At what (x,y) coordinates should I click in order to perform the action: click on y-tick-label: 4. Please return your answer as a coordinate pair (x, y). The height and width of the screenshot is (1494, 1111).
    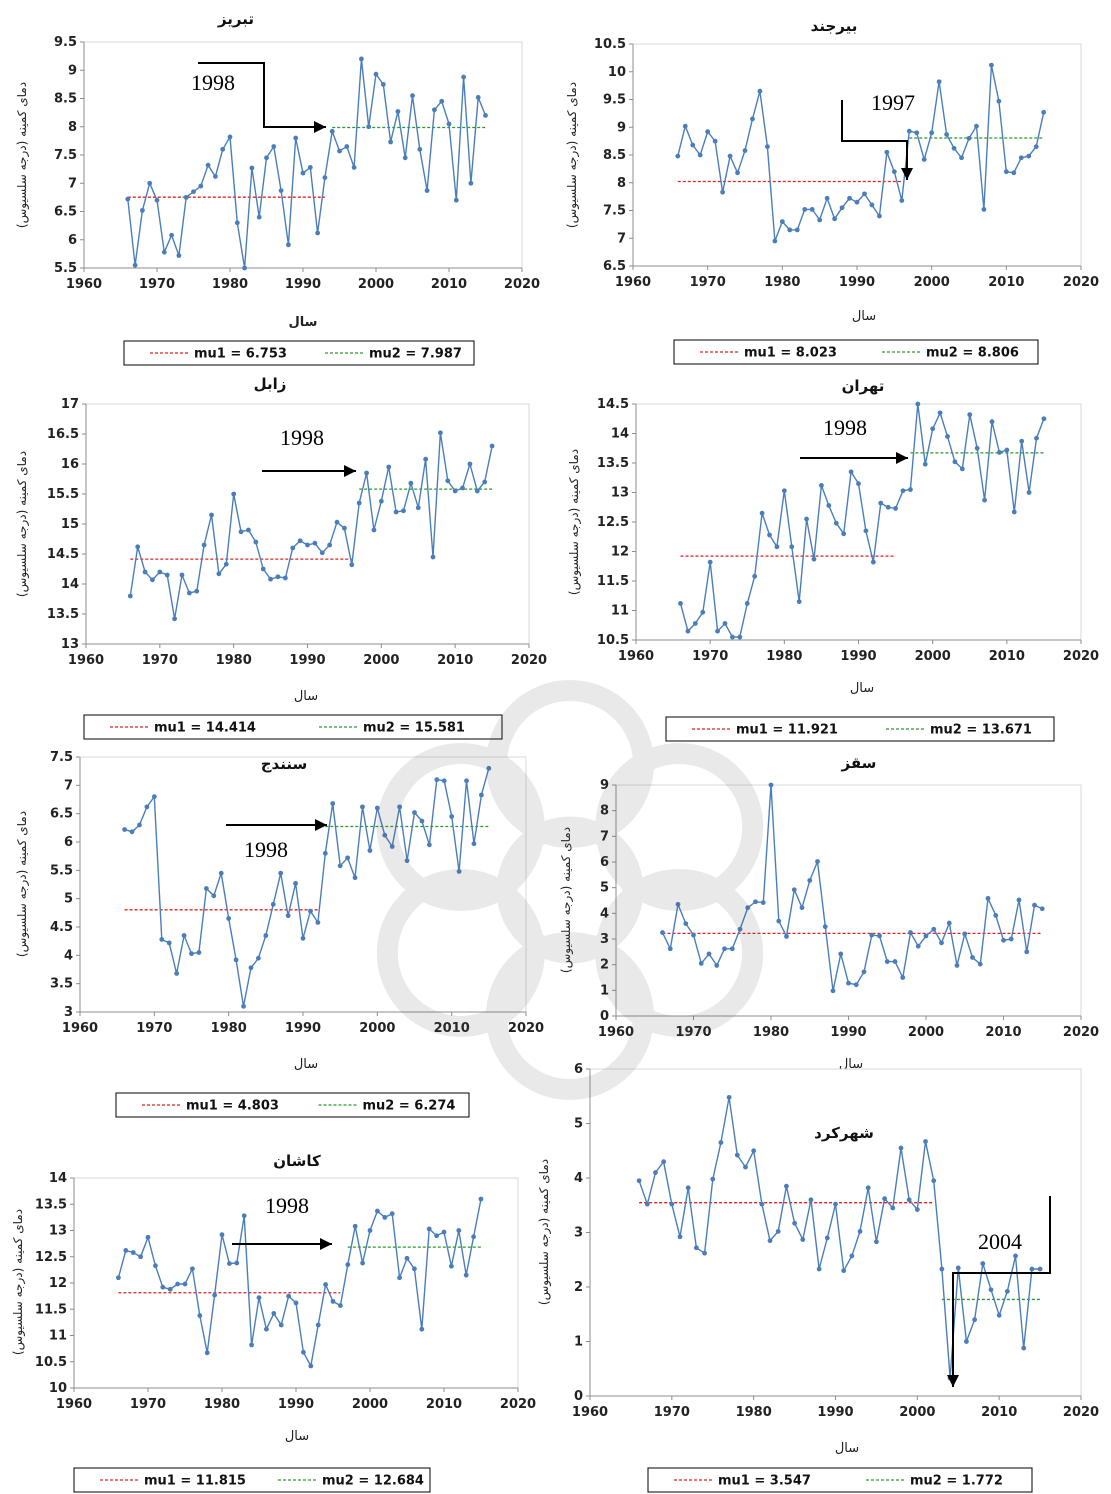
    Looking at the image, I should click on (604, 913).